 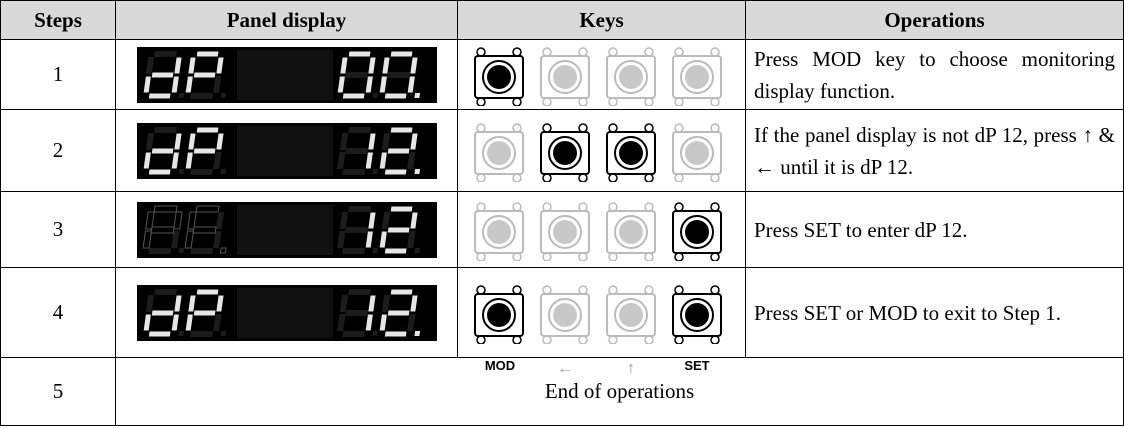 I want to click on end-cell: End of operations, so click(x=619, y=391).